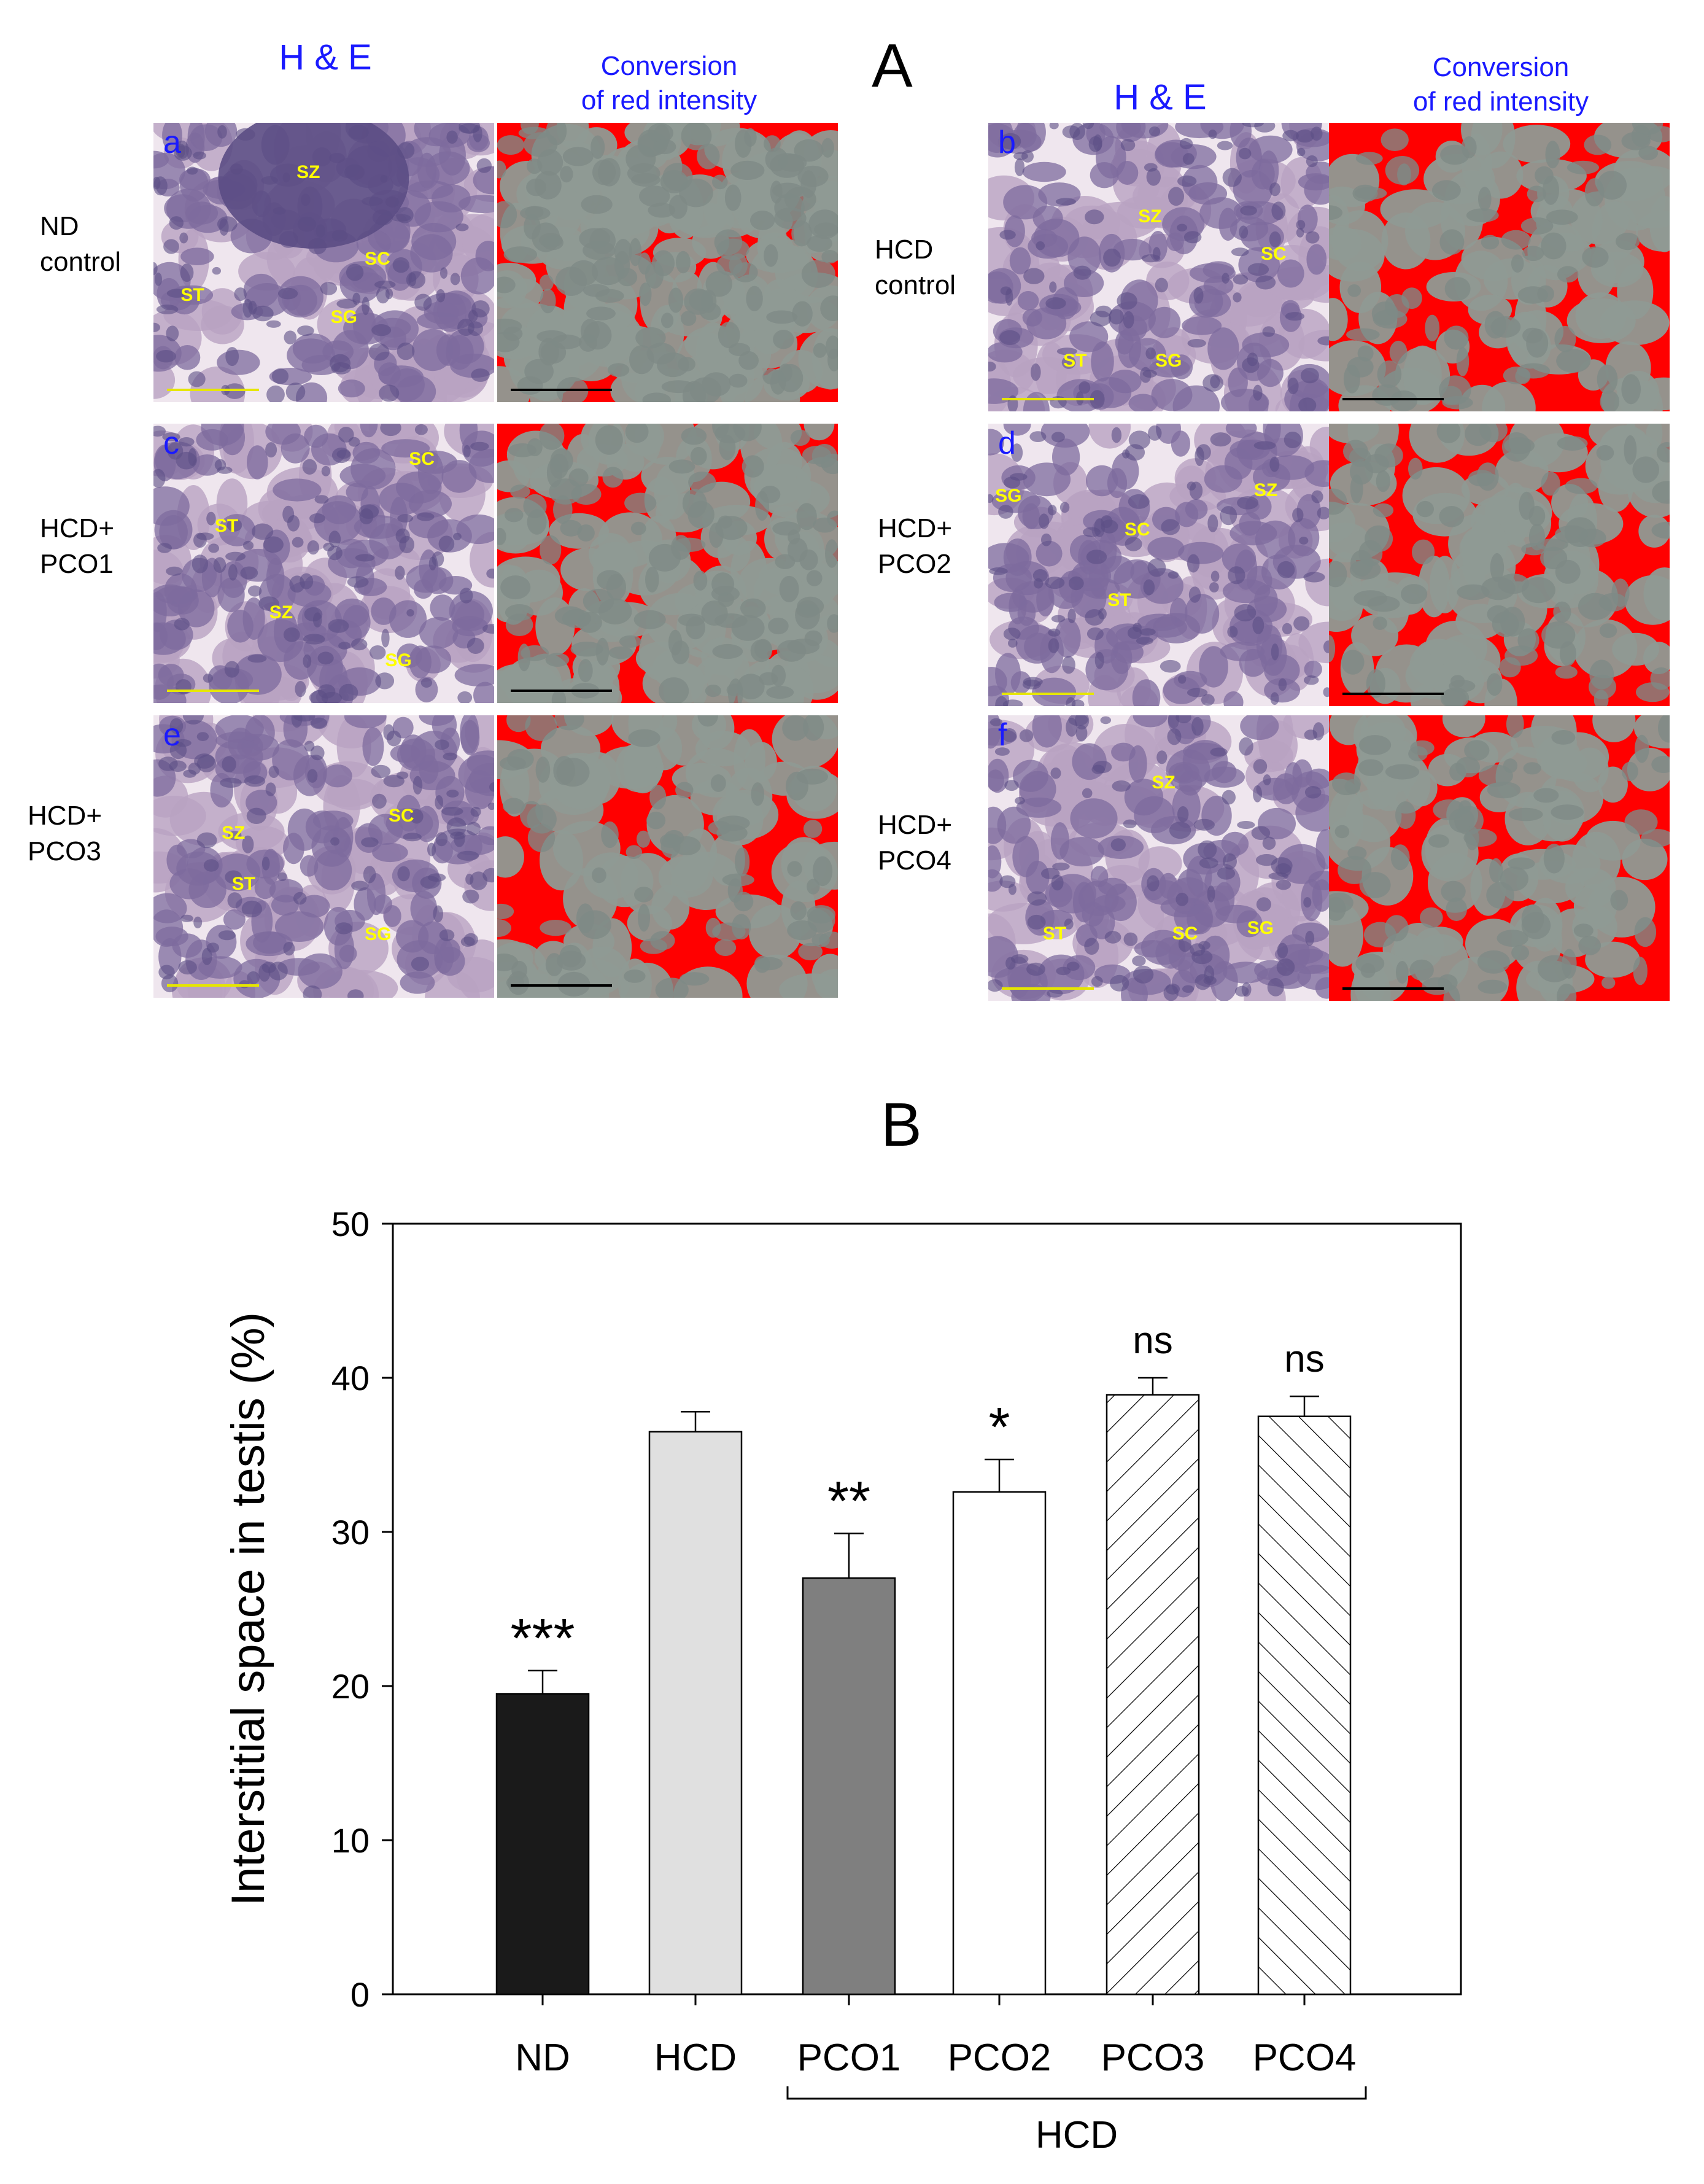 This screenshot has width=1704, height=2184. I want to click on right-conversion-heading: Conversion of red intensity, so click(1501, 84).